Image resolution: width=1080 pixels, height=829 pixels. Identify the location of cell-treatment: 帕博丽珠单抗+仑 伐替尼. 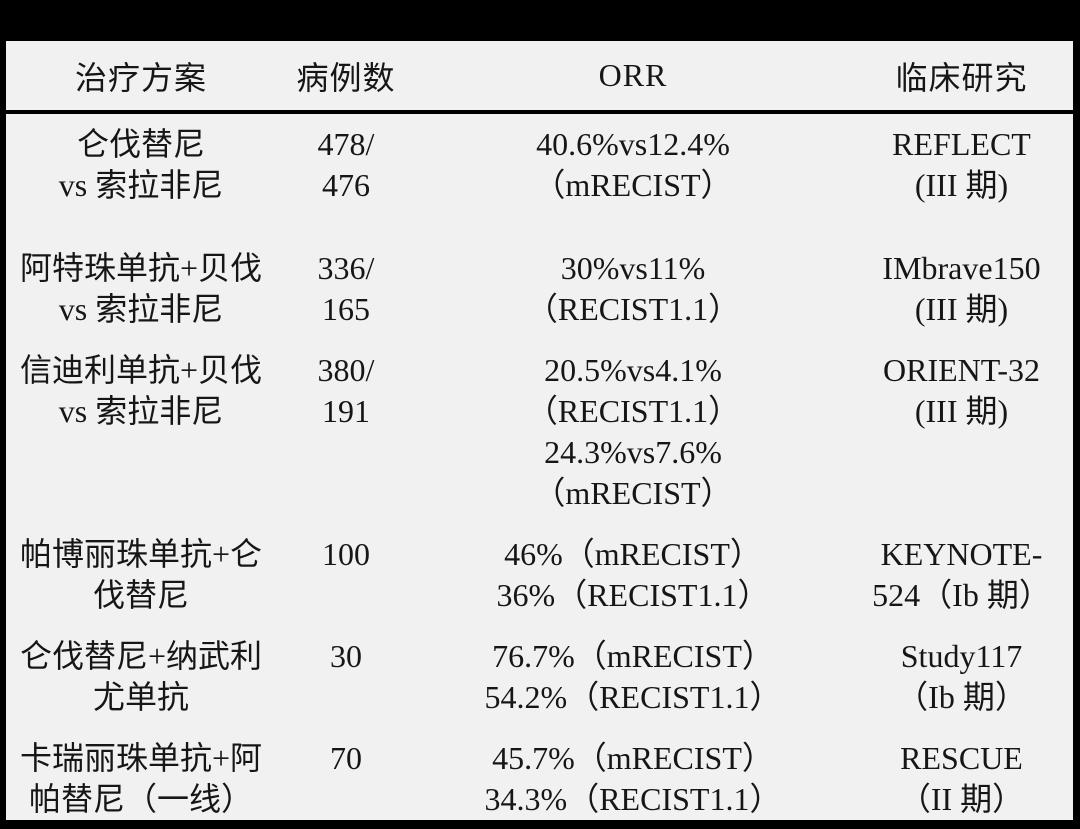
(141, 575).